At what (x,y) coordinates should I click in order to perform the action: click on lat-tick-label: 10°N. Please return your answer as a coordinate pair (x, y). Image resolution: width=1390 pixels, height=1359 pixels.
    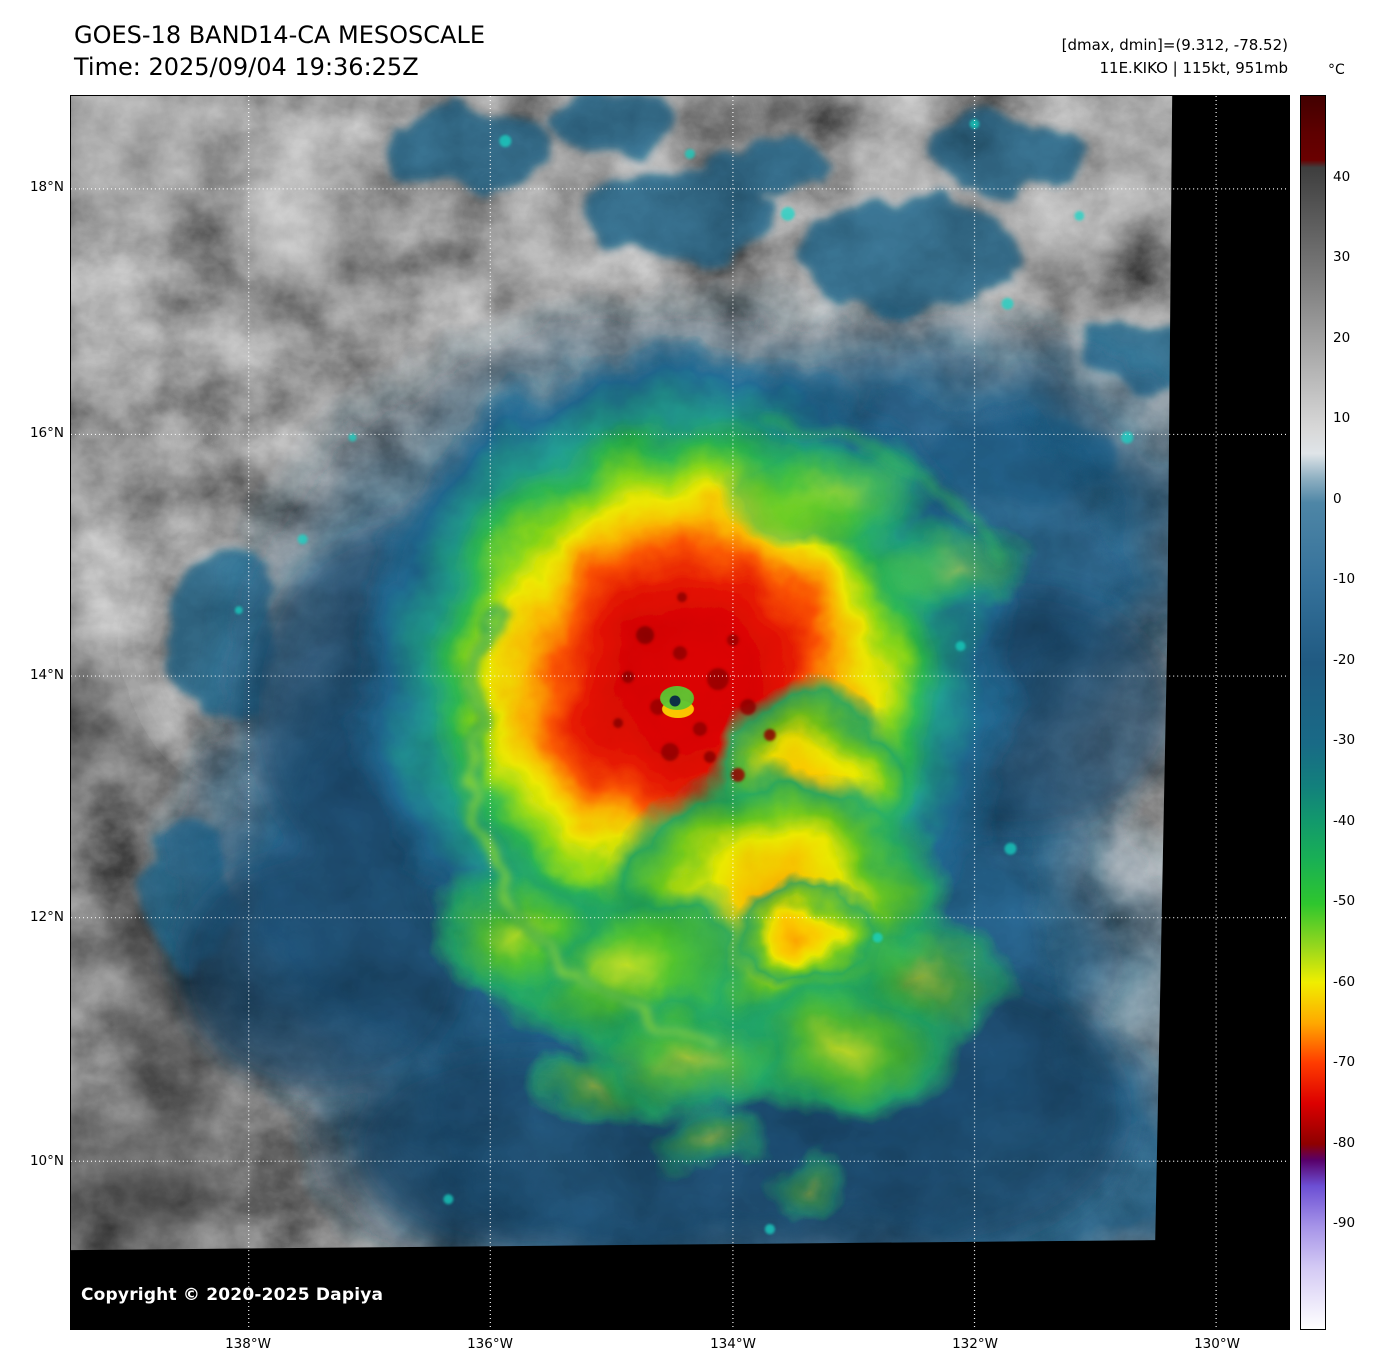
    Looking at the image, I should click on (46, 1161).